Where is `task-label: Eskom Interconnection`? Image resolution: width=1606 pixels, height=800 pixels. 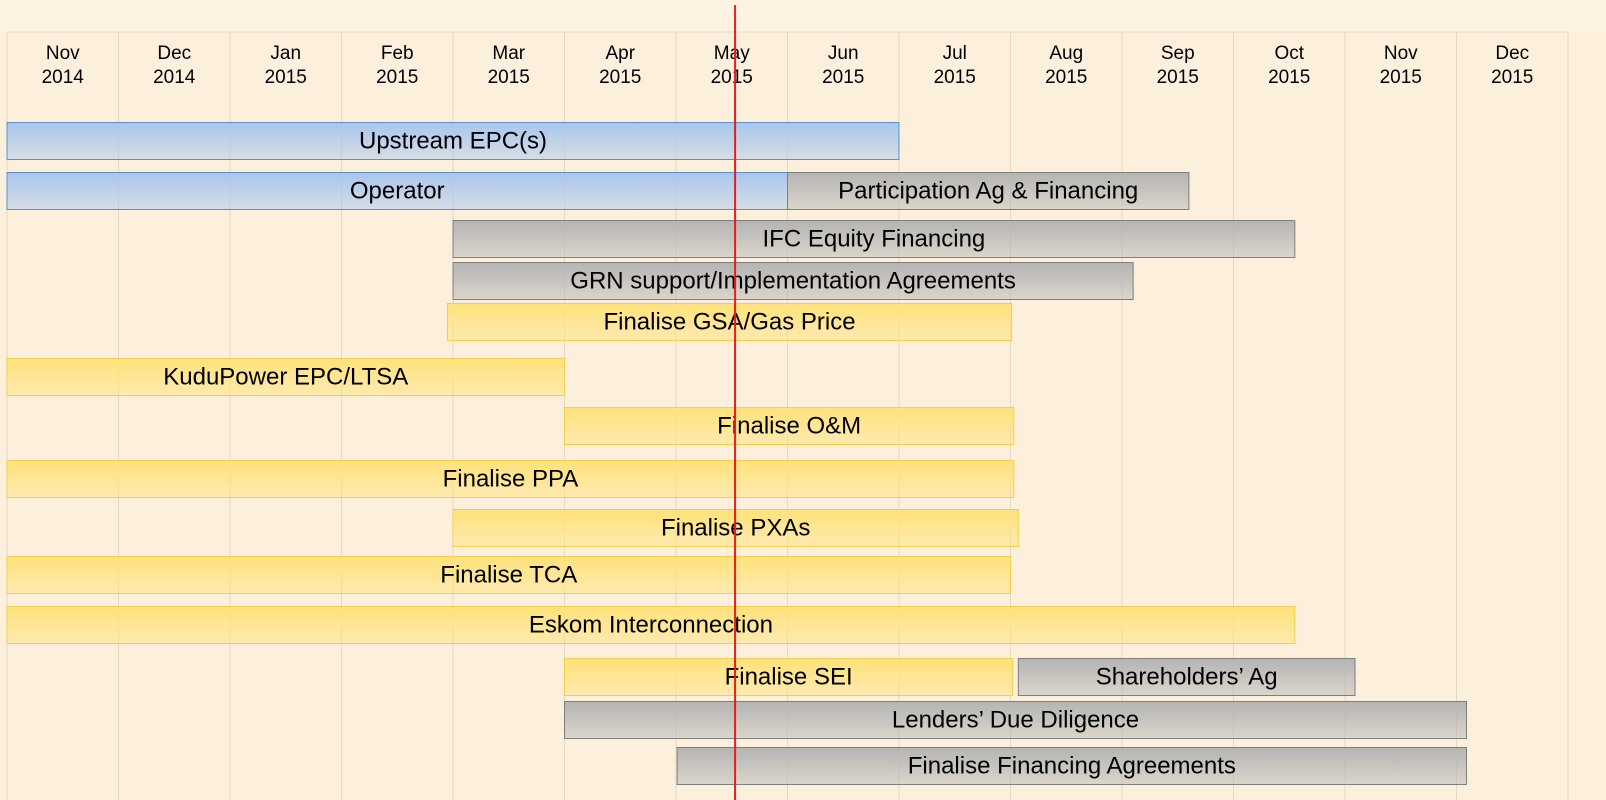 task-label: Eskom Interconnection is located at coordinates (651, 624).